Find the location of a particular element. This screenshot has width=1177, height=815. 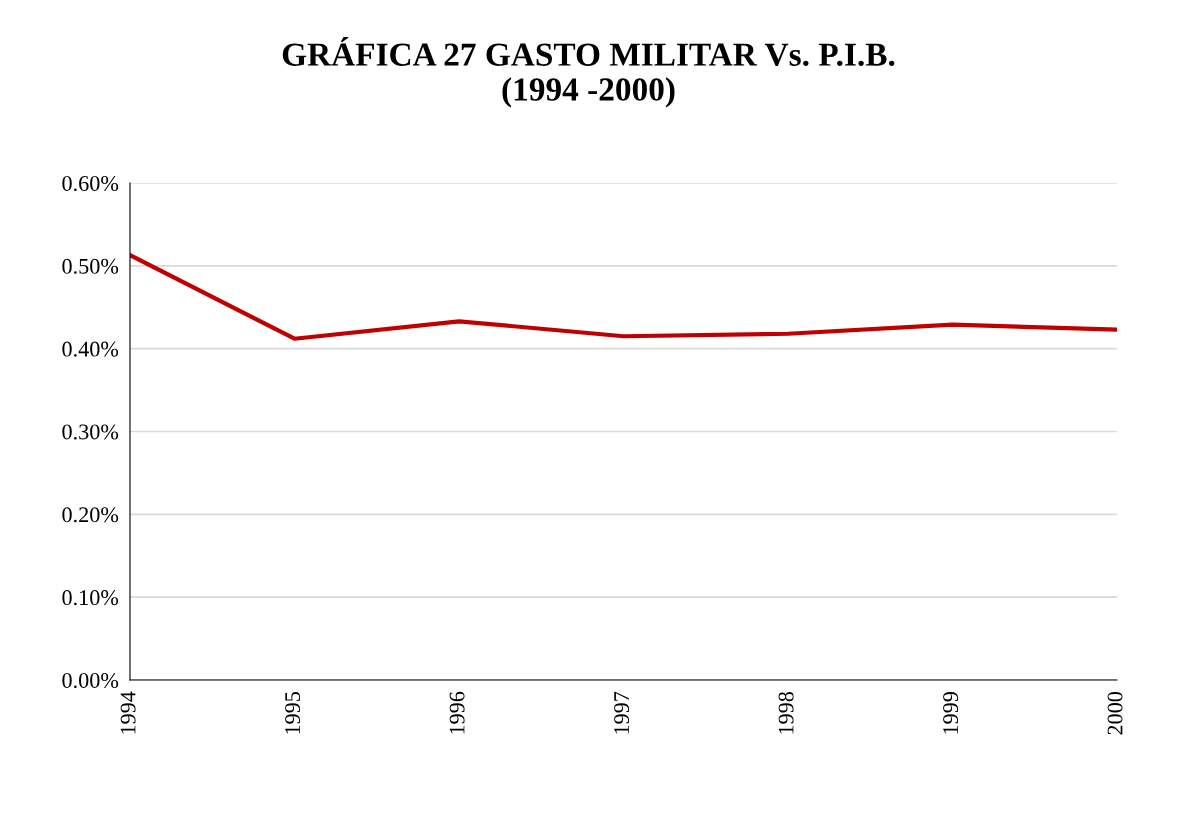

x-tick-label: 1998 is located at coordinates (786, 712).